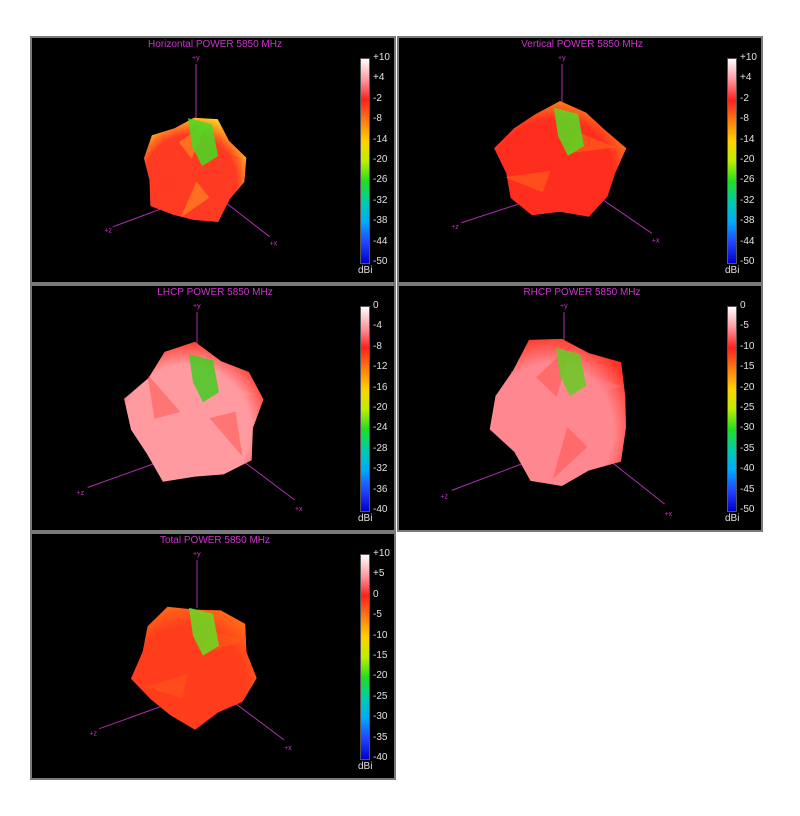 The image size is (800, 816). Describe the element at coordinates (747, 367) in the screenshot. I see `colorbar-tick-label: -15` at that location.